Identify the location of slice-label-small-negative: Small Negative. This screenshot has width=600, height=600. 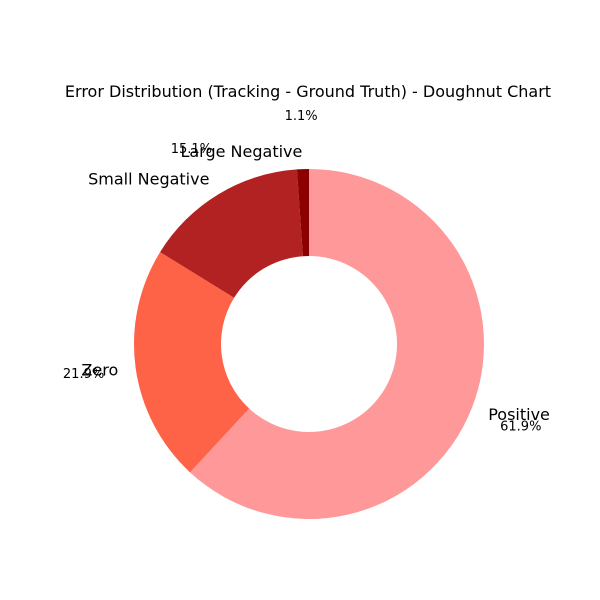
(148, 179).